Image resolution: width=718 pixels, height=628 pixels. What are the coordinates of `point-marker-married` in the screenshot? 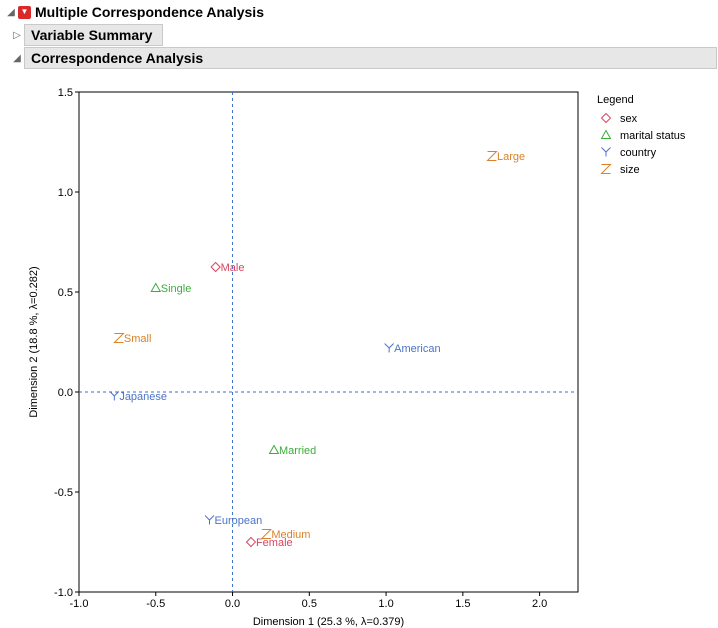 It's located at (274, 449).